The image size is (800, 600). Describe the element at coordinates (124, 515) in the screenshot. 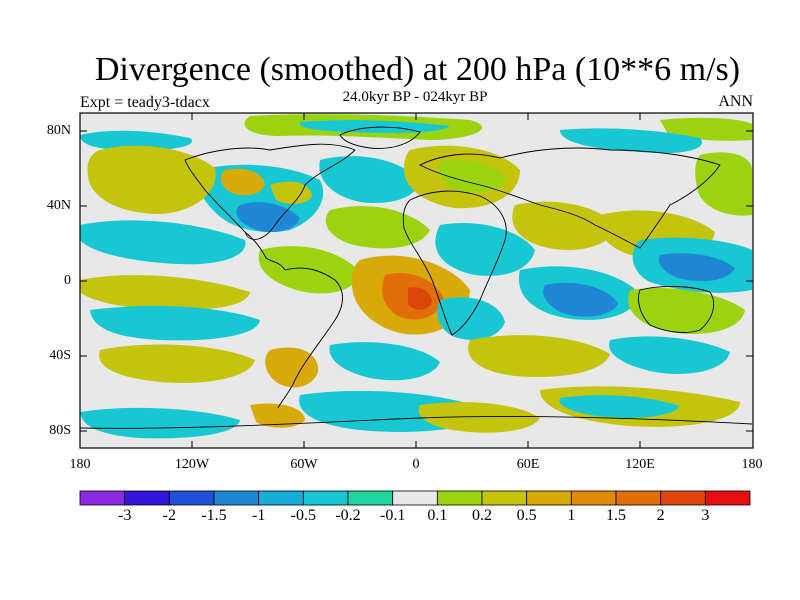

I see `colorbar-label: -3` at that location.